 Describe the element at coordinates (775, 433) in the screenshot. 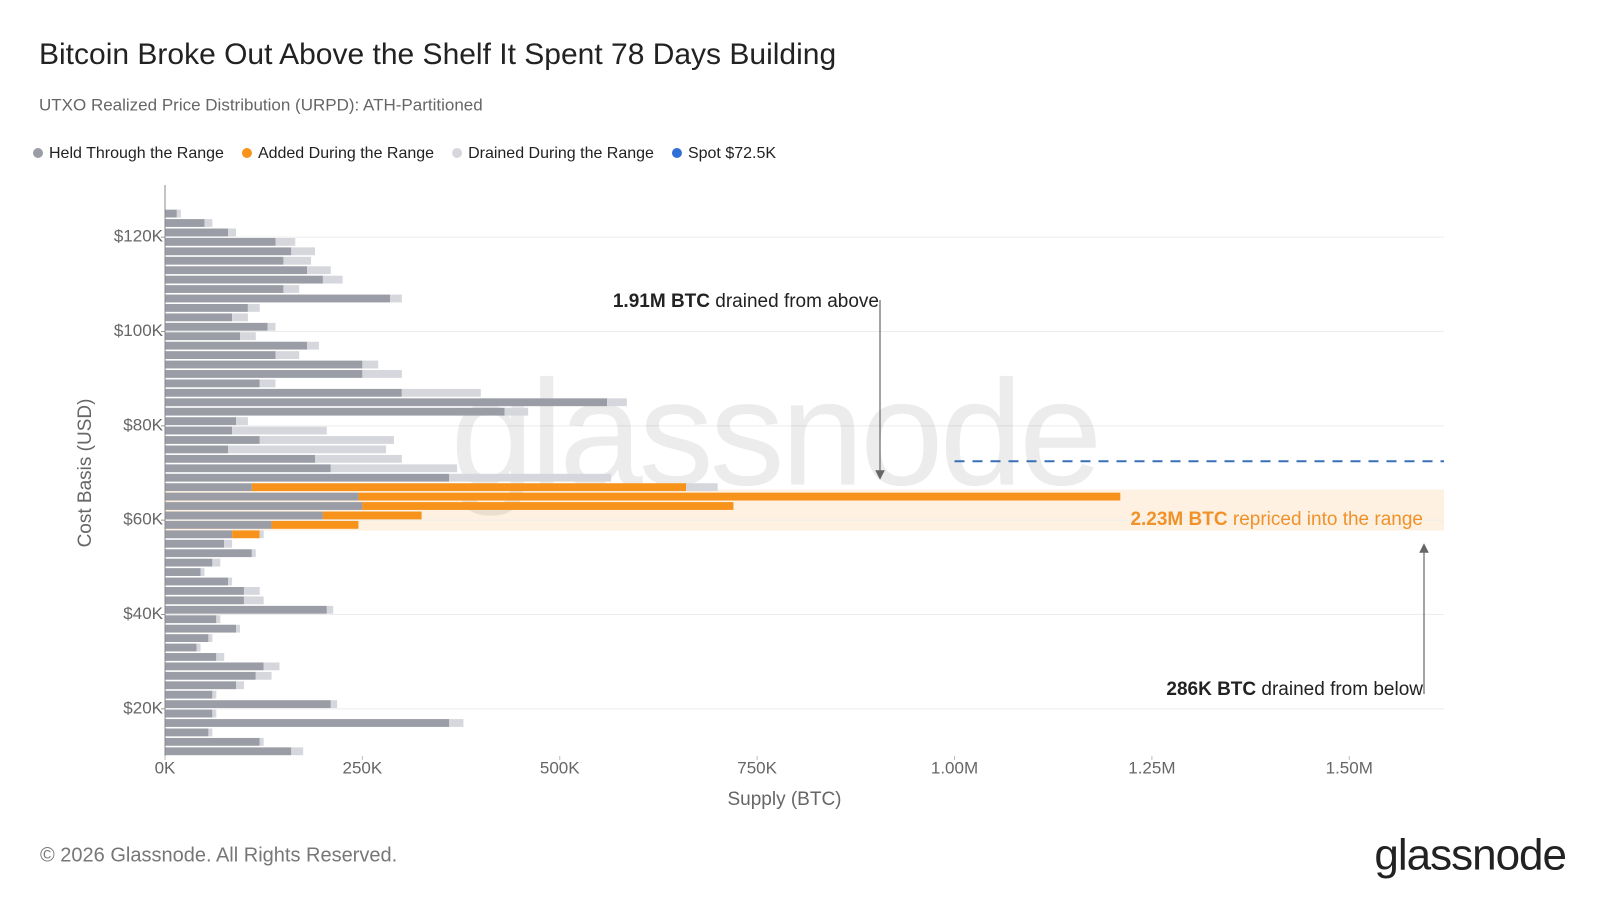

I see `watermark: glassnode` at that location.